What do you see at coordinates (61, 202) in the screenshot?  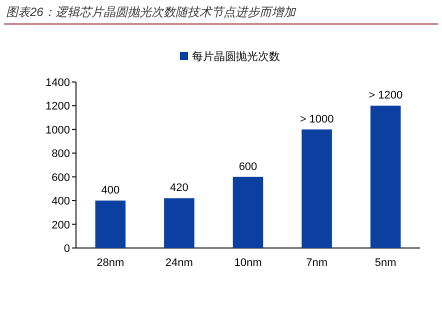 I see `y-tick-label: 400` at bounding box center [61, 202].